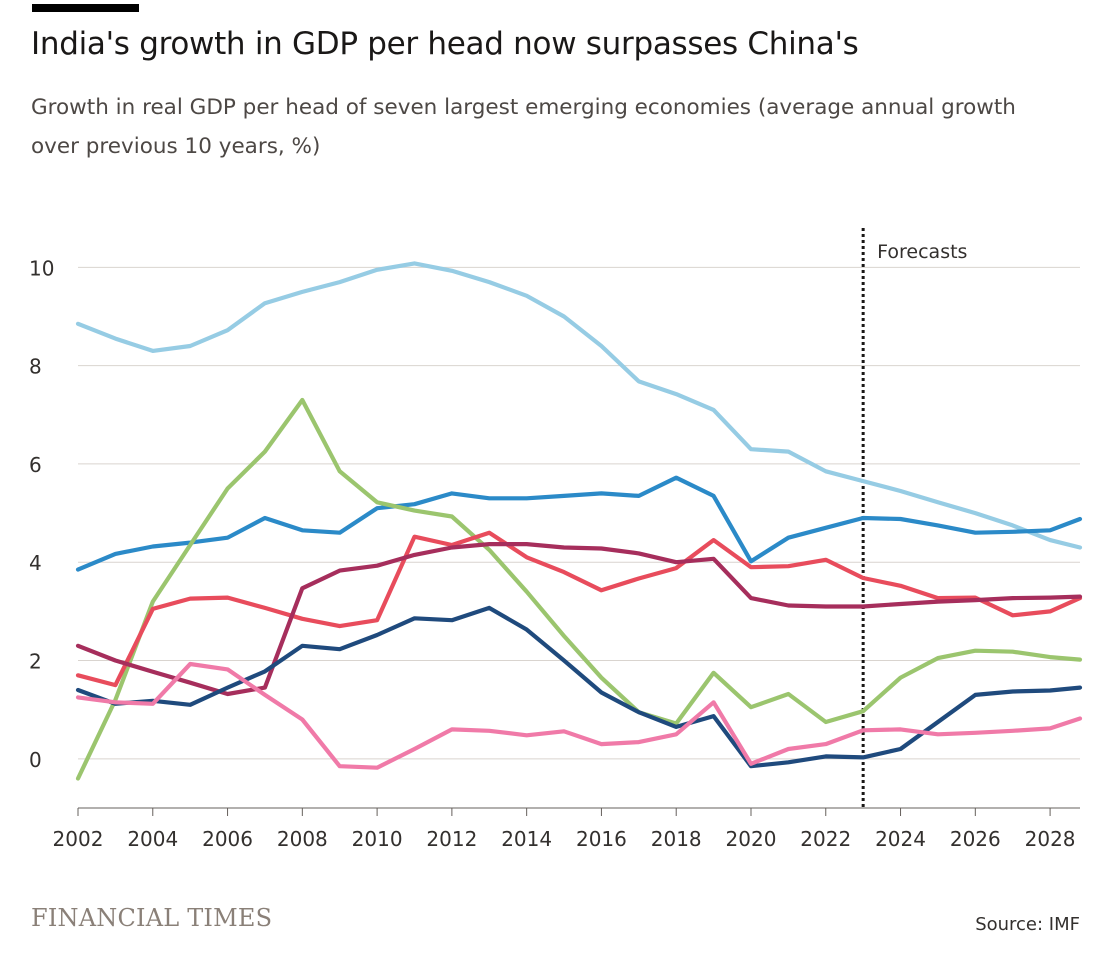  Describe the element at coordinates (35, 465) in the screenshot. I see `y-tick-label: 6` at that location.